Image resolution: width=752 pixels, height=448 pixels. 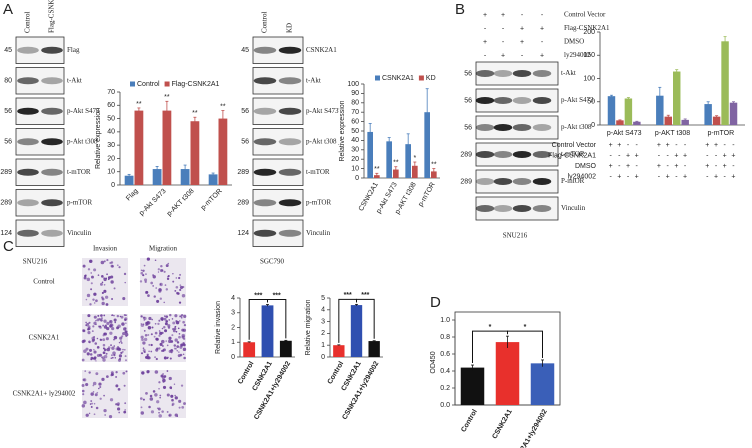 What do you see at coordinates (587, 28) in the screenshot?
I see `condition-label: Flag-CSNK2A1` at bounding box center [587, 28].